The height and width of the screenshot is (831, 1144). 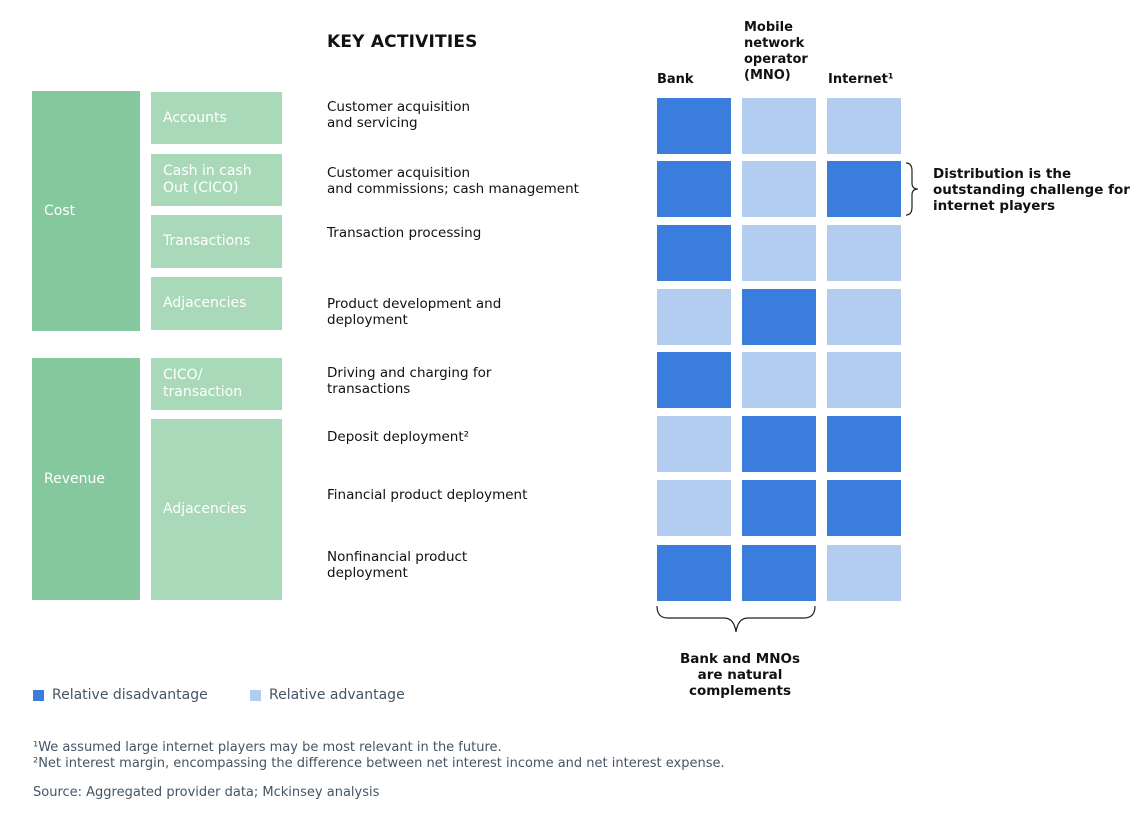 What do you see at coordinates (216, 509) in the screenshot?
I see `subgroup-revenue-adjacencies: Adjacencies` at bounding box center [216, 509].